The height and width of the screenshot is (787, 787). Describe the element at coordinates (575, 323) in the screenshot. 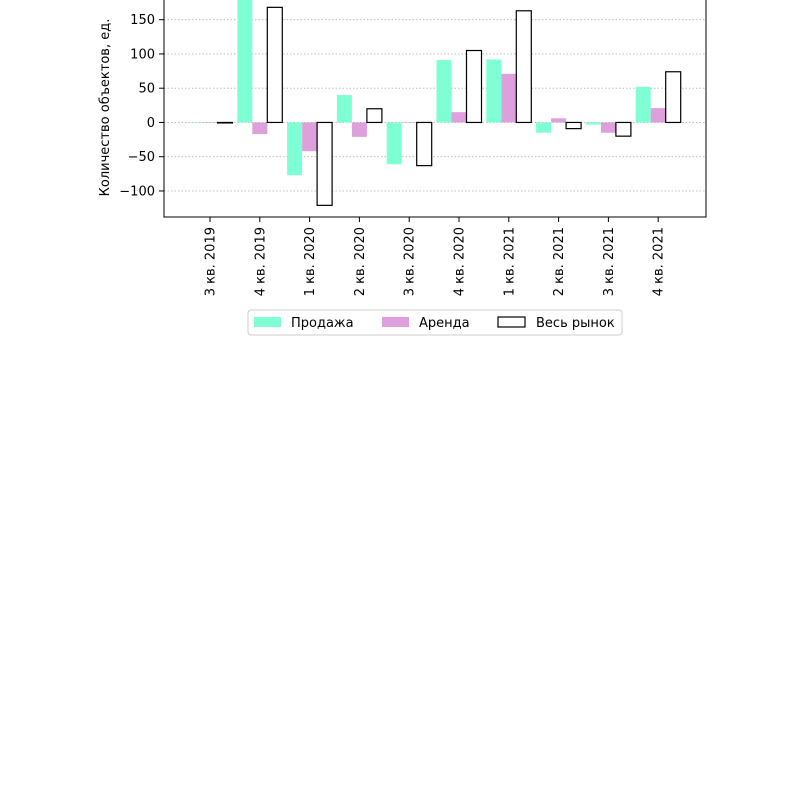

I see `legend-label: Весь рынок` at that location.